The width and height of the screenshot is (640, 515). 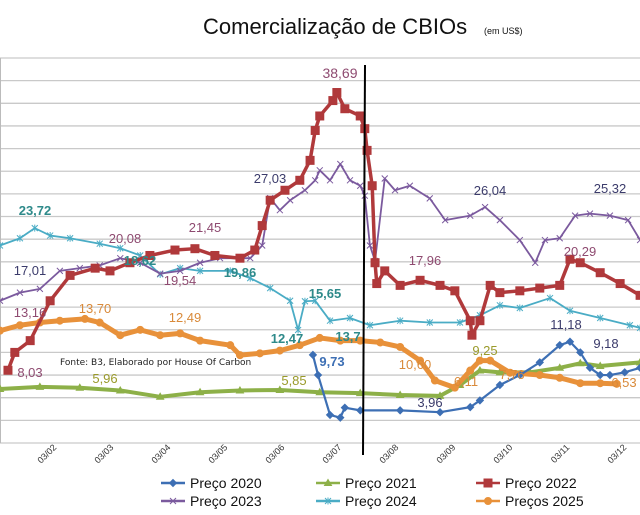 What do you see at coordinates (310, 353) in the screenshot?
I see `series-precos-2025` at bounding box center [310, 353].